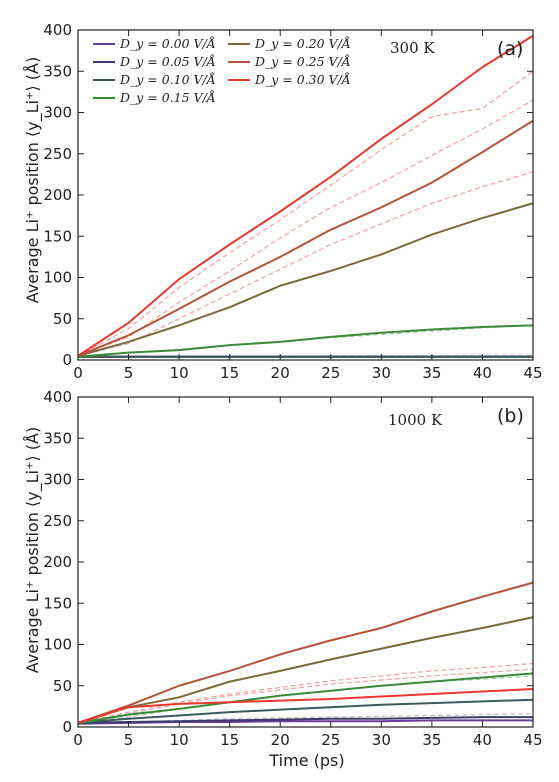 Image resolution: width=559 pixels, height=782 pixels. I want to click on legend-label-3: D_y = 0.15 V/Å, so click(167, 97).